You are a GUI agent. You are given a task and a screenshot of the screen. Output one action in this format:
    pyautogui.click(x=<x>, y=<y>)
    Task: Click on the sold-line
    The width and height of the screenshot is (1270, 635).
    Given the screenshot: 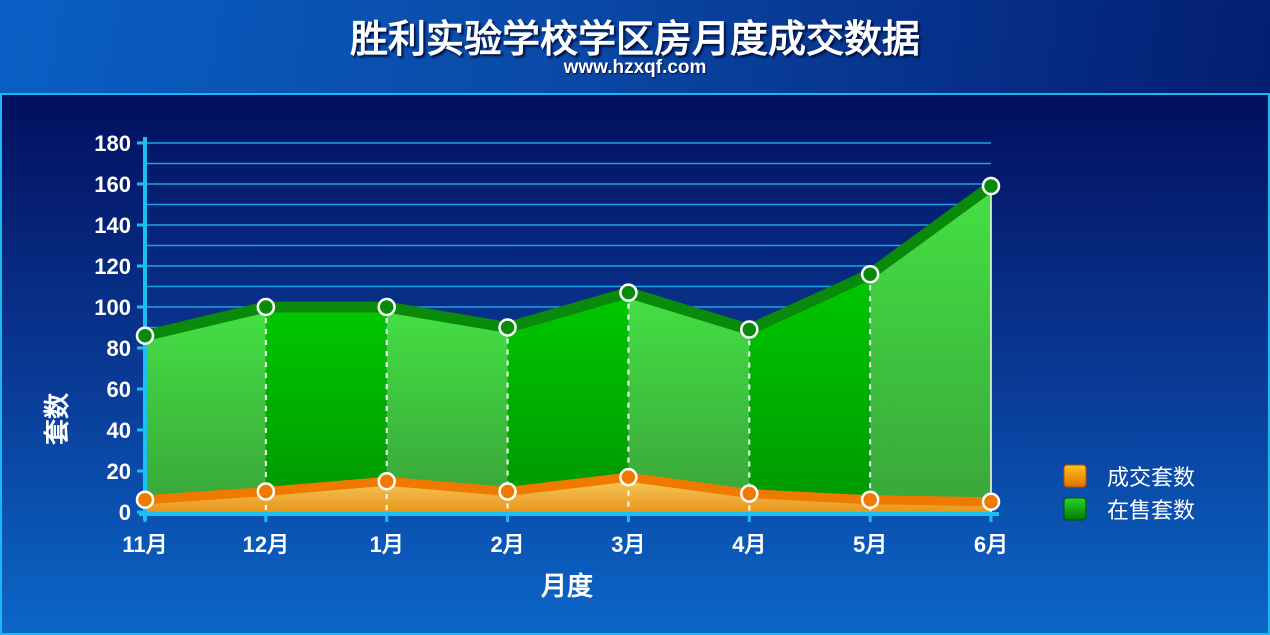 What is the action you would take?
    pyautogui.click(x=568, y=489)
    